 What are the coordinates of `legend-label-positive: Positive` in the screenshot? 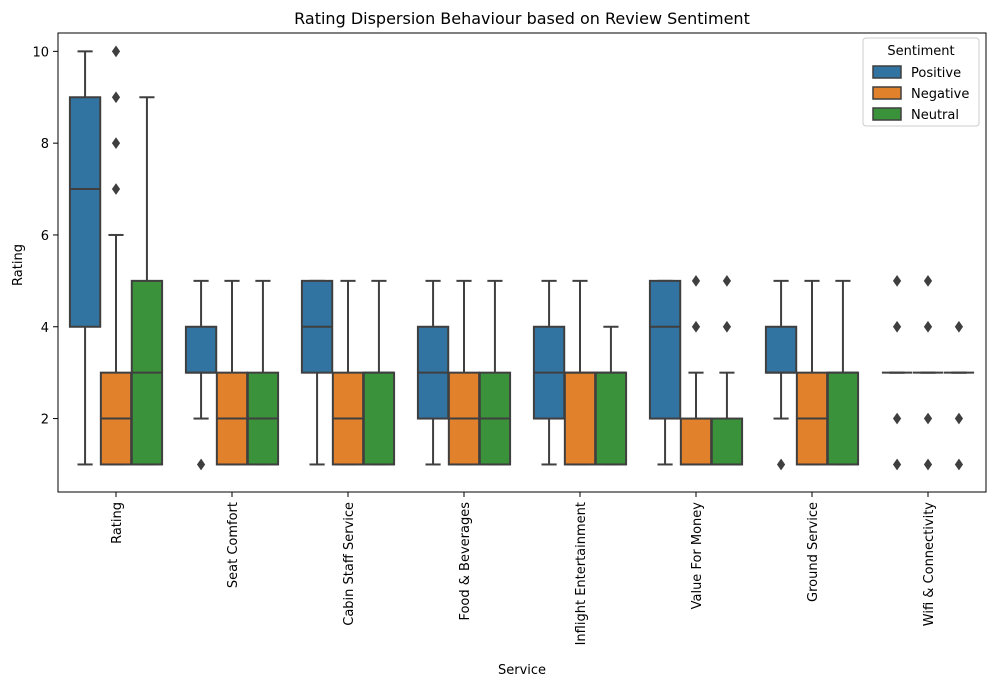 It's located at (936, 73).